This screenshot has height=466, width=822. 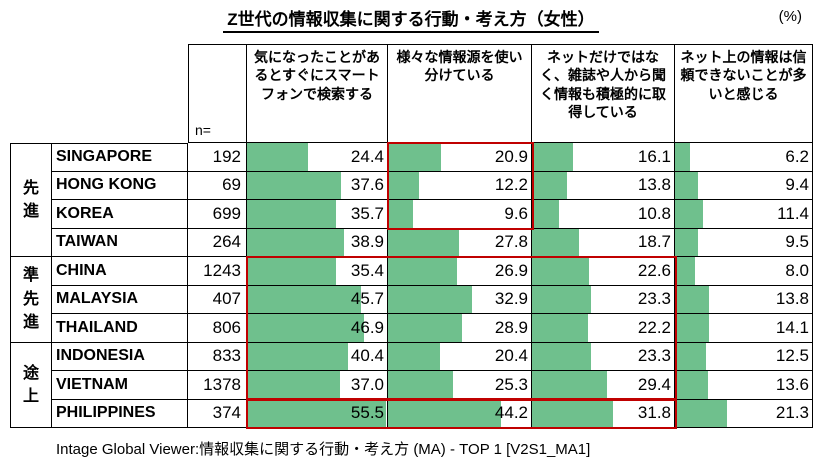 I want to click on data-cell: 45.7, so click(x=317, y=299).